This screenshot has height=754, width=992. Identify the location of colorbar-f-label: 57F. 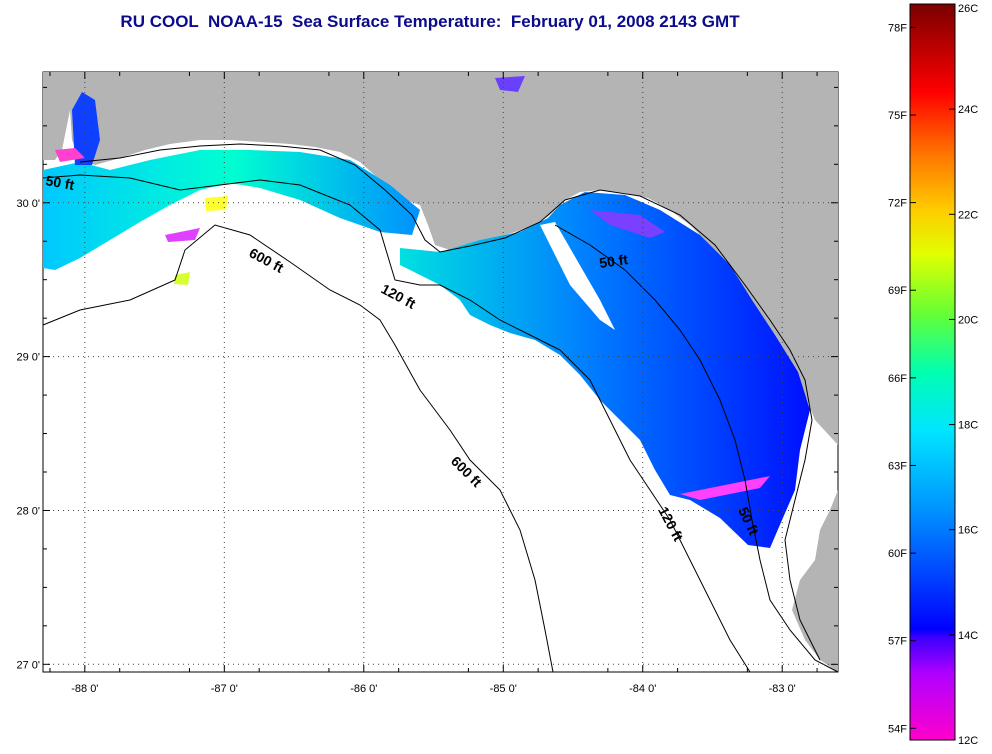
(897, 642).